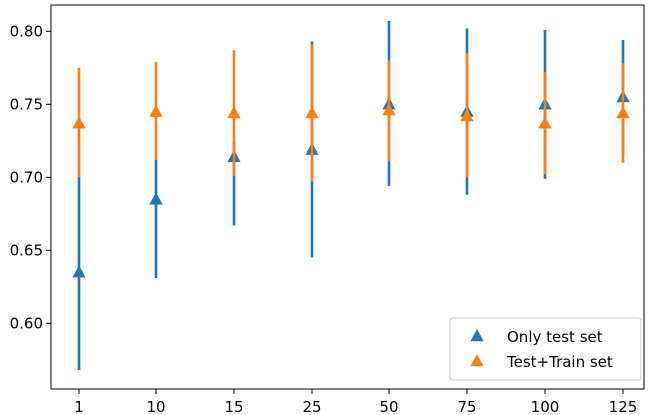 The image size is (650, 415). I want to click on x-tick-label-75: 75, so click(466, 406).